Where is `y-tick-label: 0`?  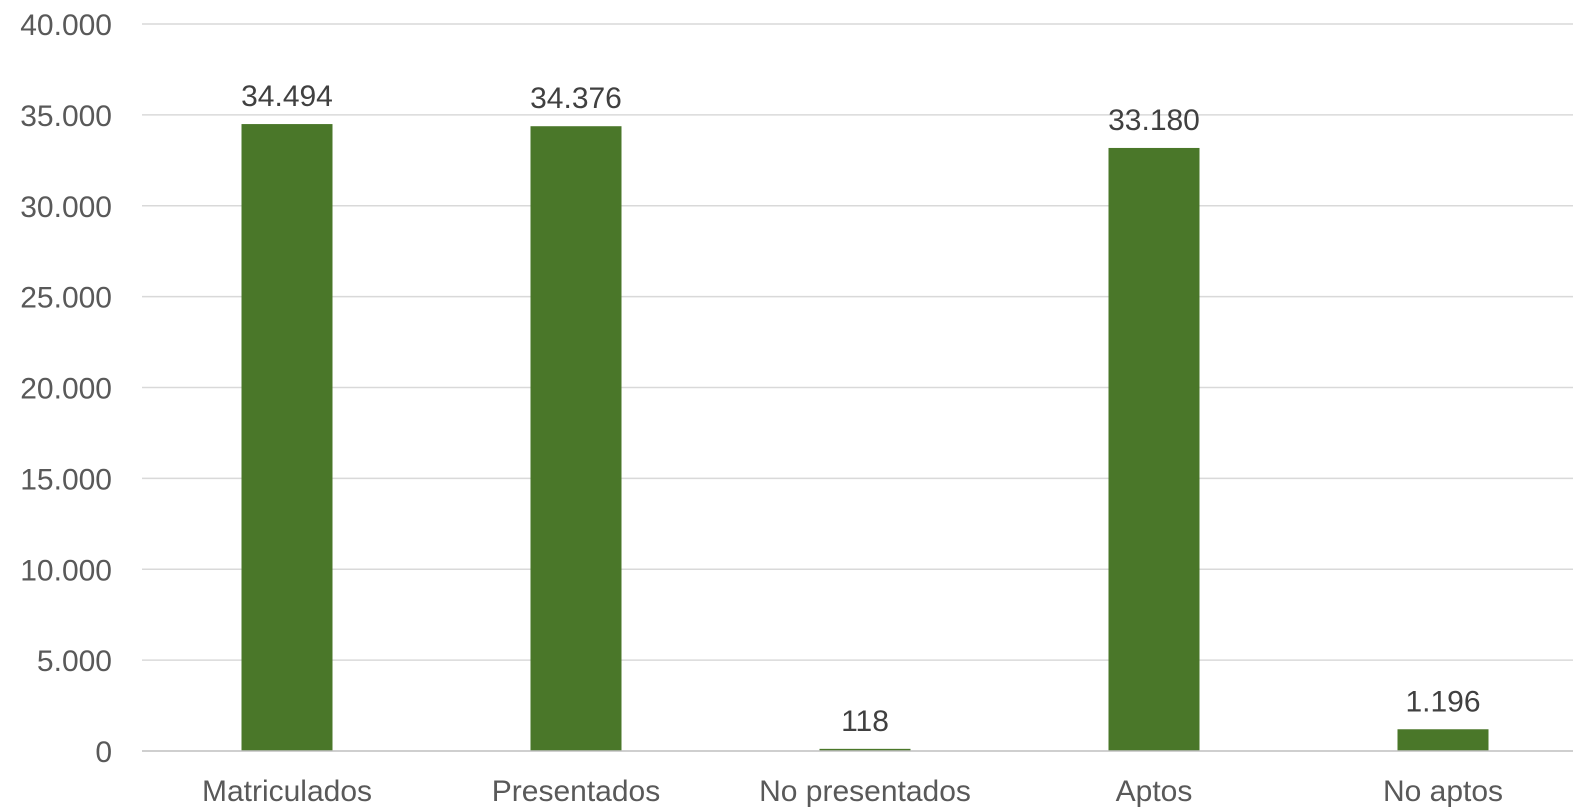 y-tick-label: 0 is located at coordinates (103, 752).